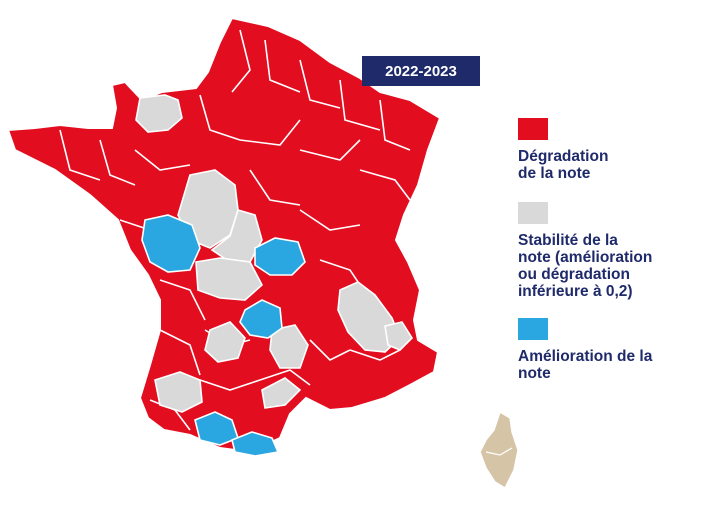 This screenshot has height=523, width=715. I want to click on legend-swatch-degradation, so click(533, 129).